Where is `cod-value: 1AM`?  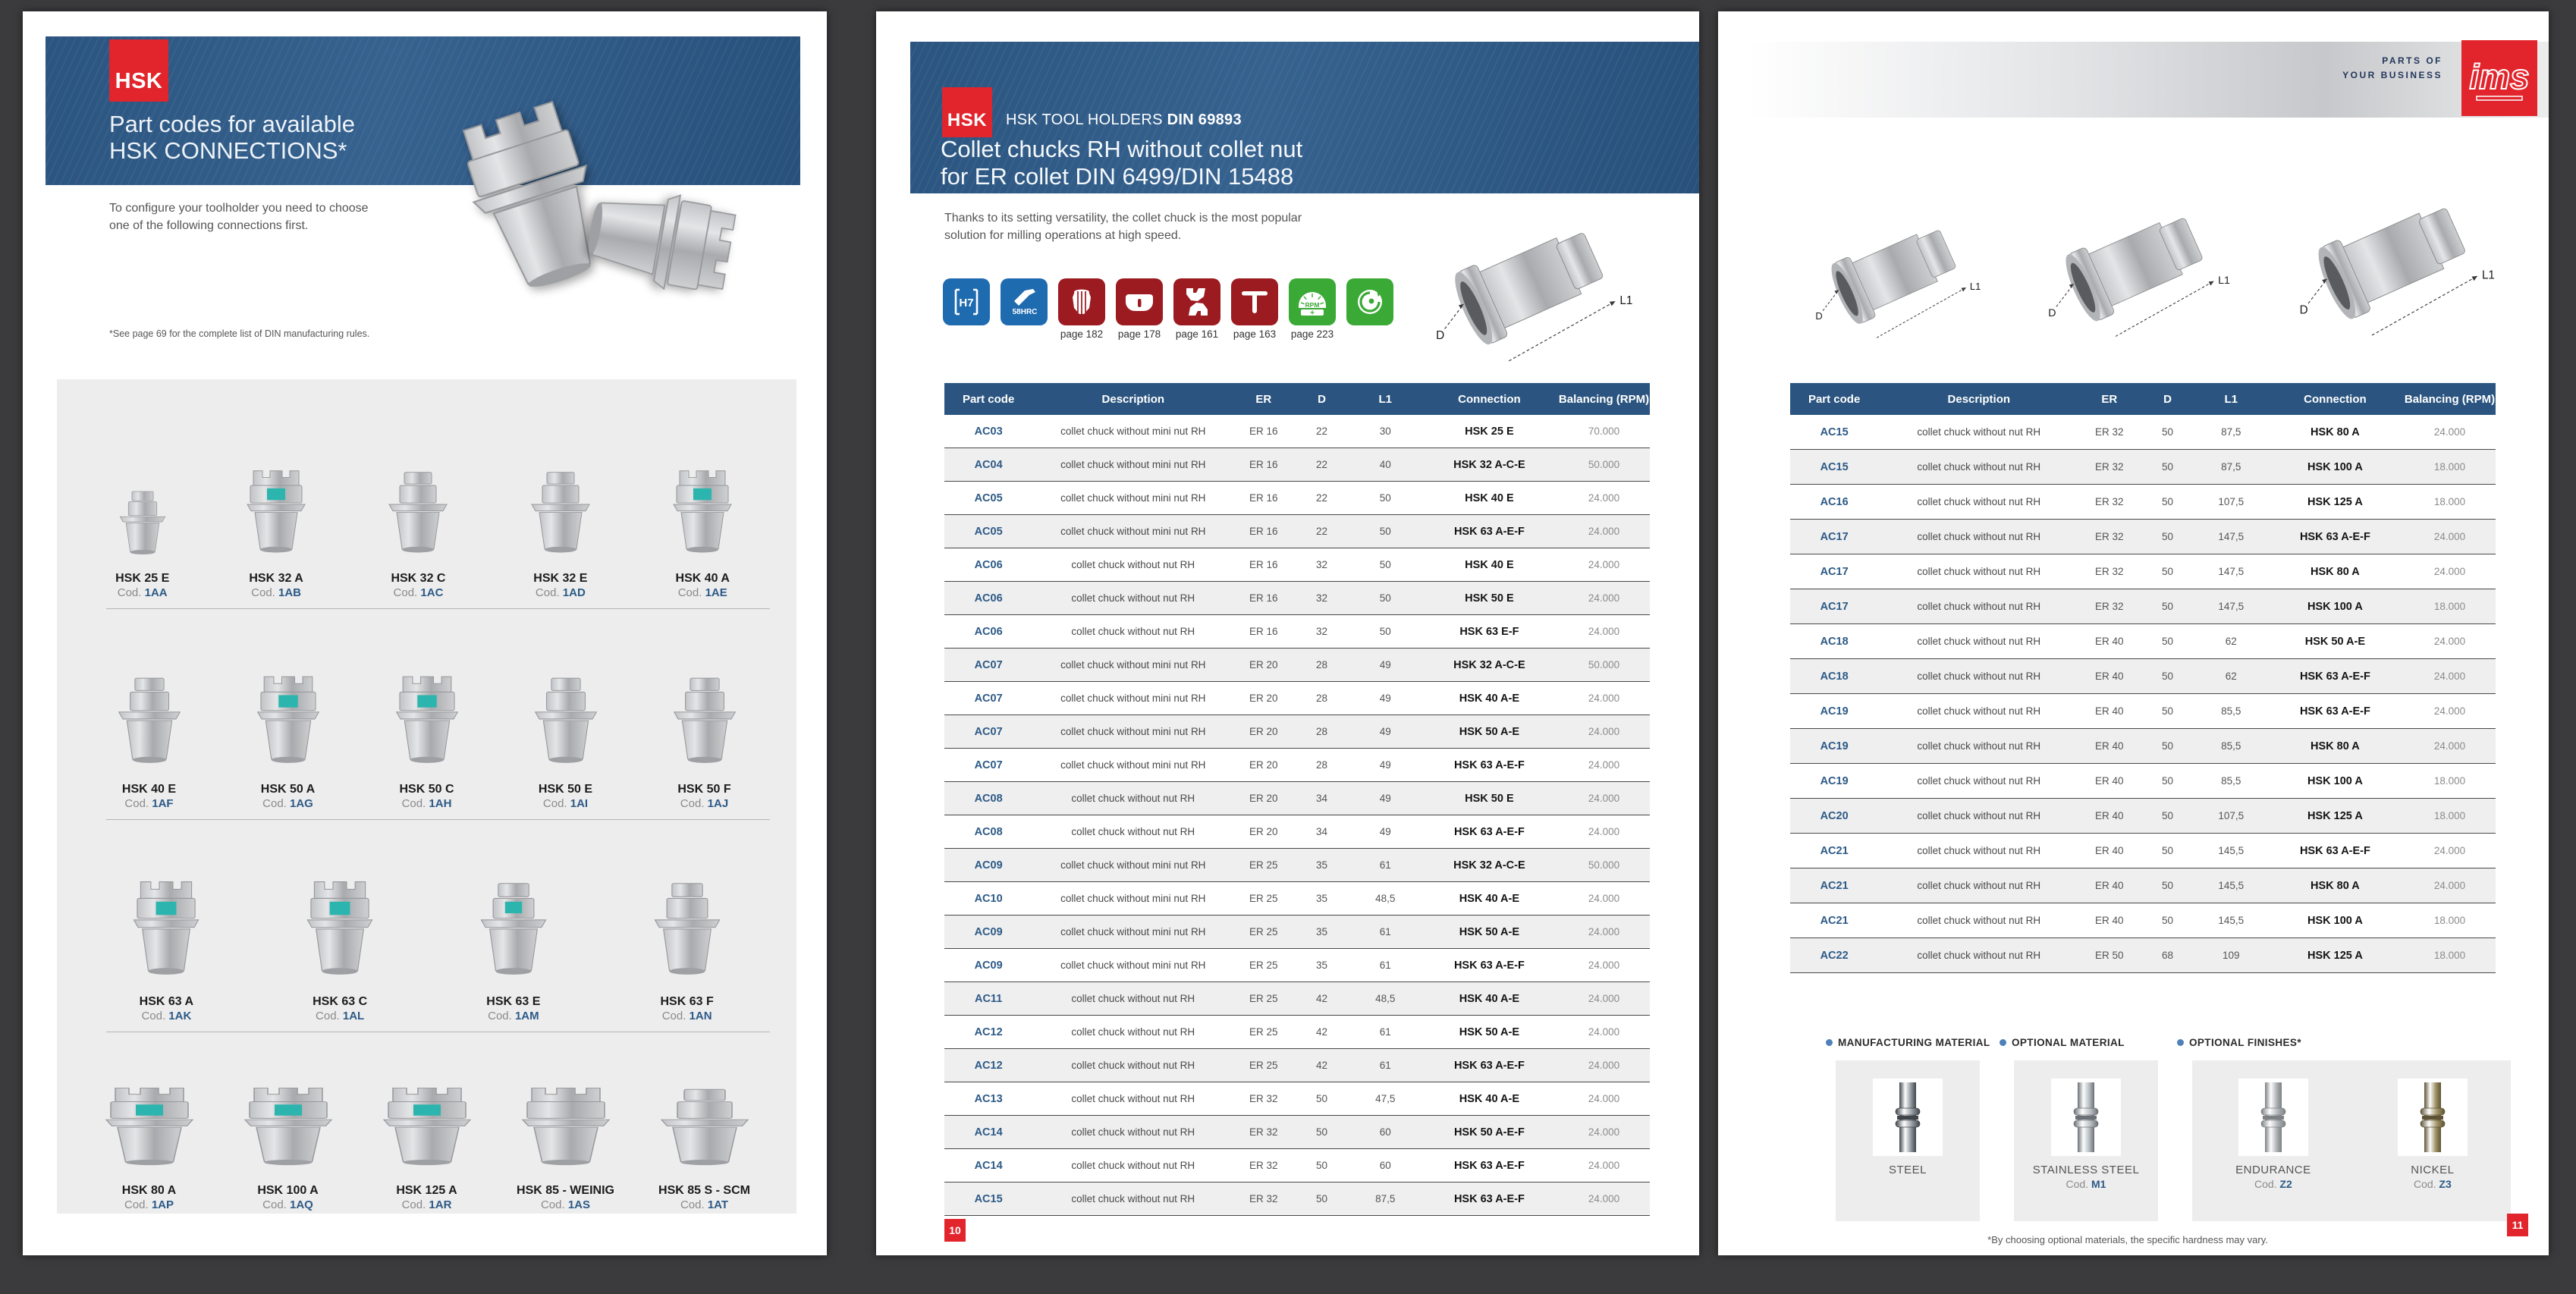
cod-value: 1AM is located at coordinates (526, 1016).